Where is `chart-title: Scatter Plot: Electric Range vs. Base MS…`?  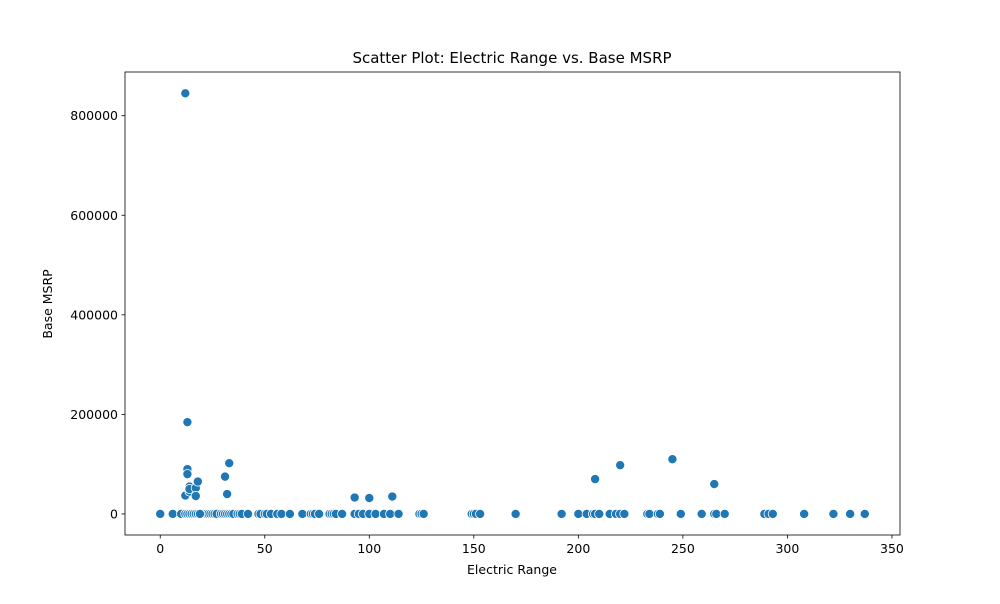 chart-title: Scatter Plot: Electric Range vs. Base MS… is located at coordinates (511, 58).